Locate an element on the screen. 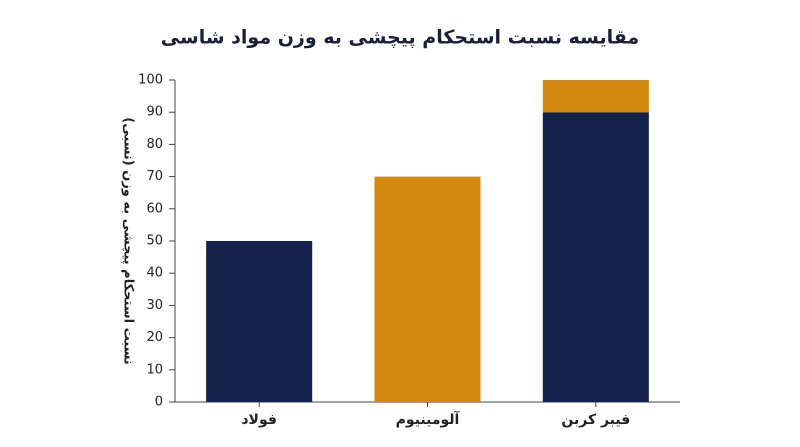 The image size is (800, 447). y-tick-label: 20 is located at coordinates (154, 337).